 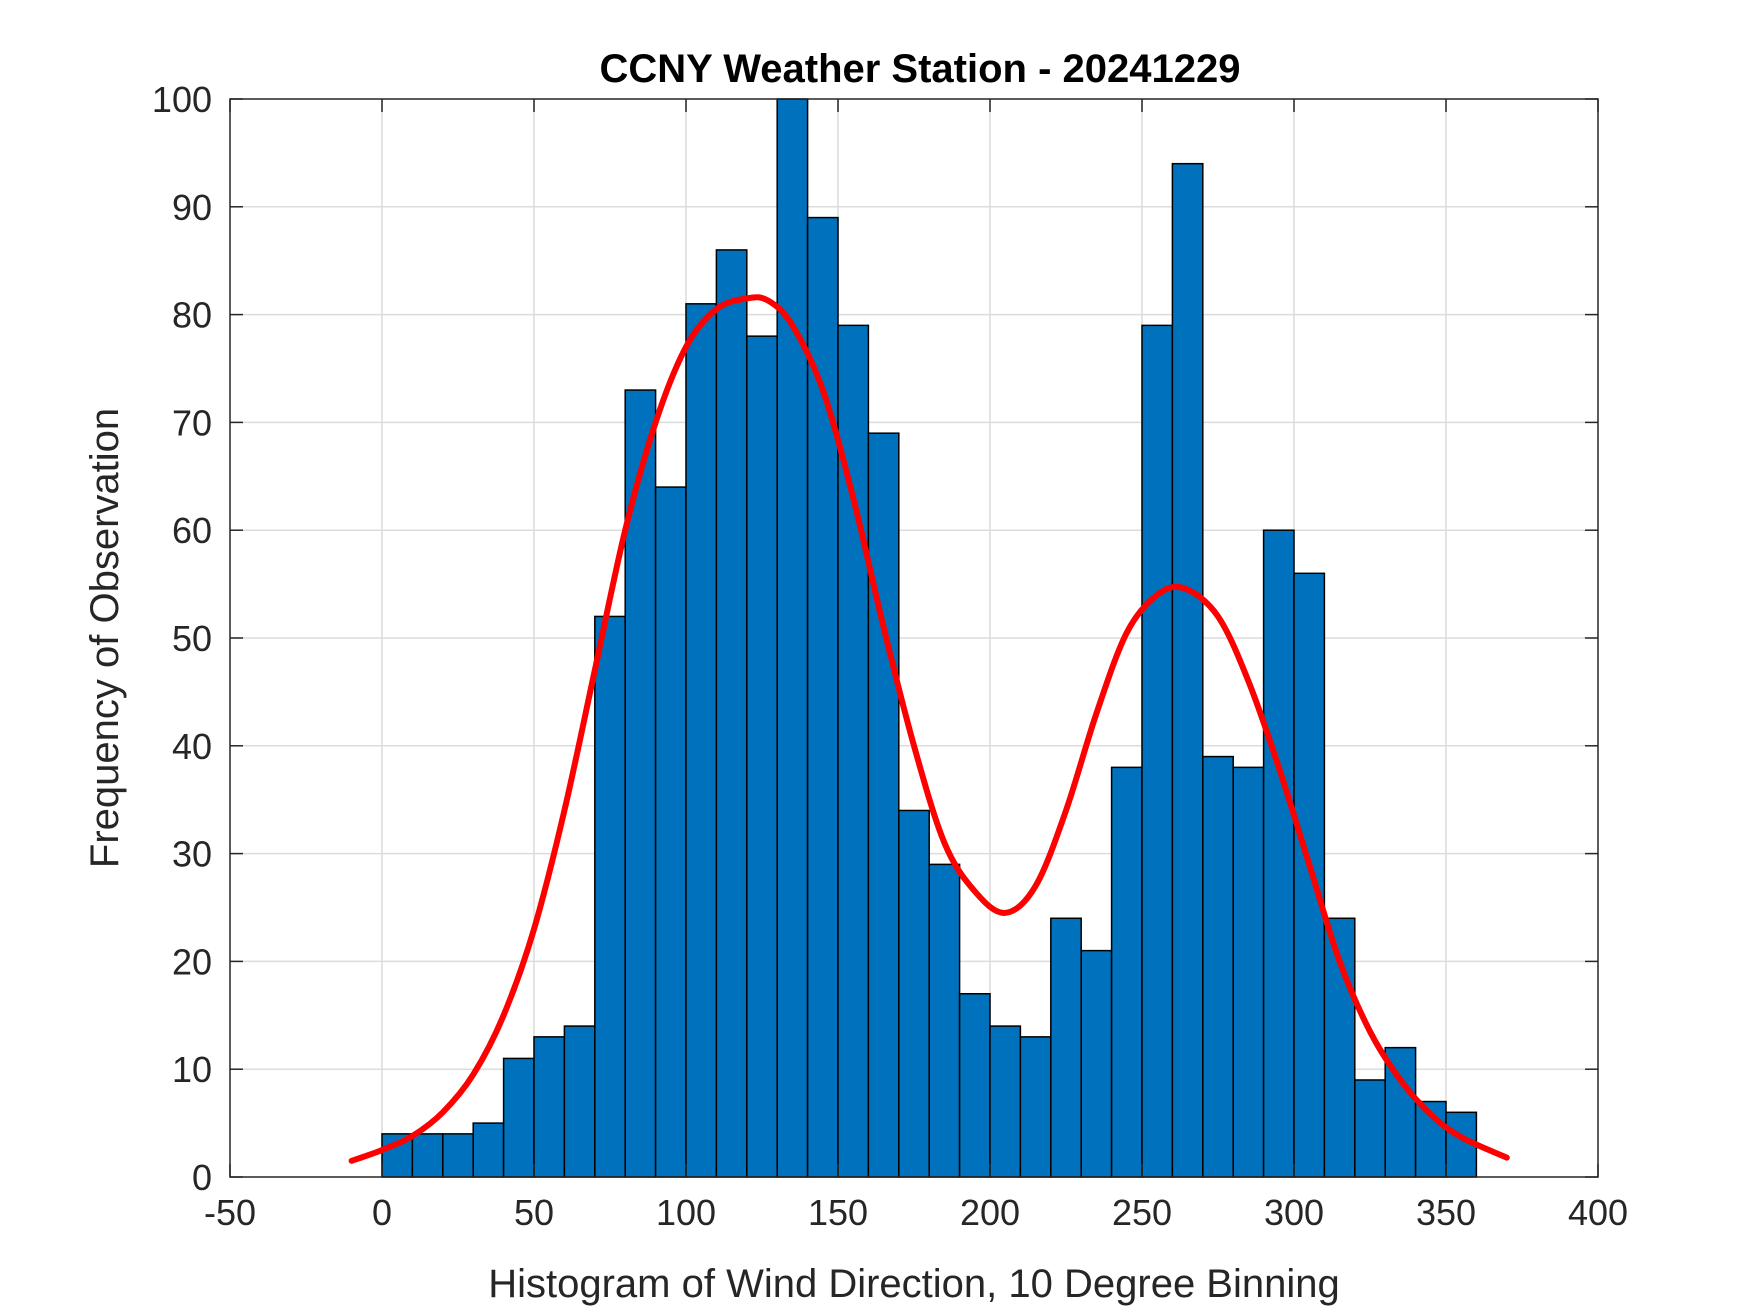 What do you see at coordinates (192, 207) in the screenshot?
I see `y-tick-label: 90` at bounding box center [192, 207].